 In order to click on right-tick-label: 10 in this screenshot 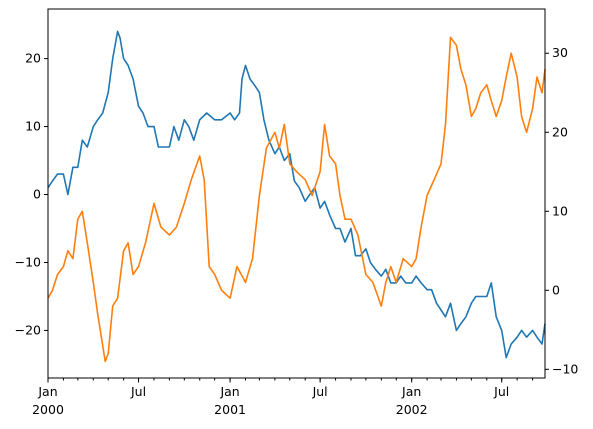, I will do `click(560, 210)`.